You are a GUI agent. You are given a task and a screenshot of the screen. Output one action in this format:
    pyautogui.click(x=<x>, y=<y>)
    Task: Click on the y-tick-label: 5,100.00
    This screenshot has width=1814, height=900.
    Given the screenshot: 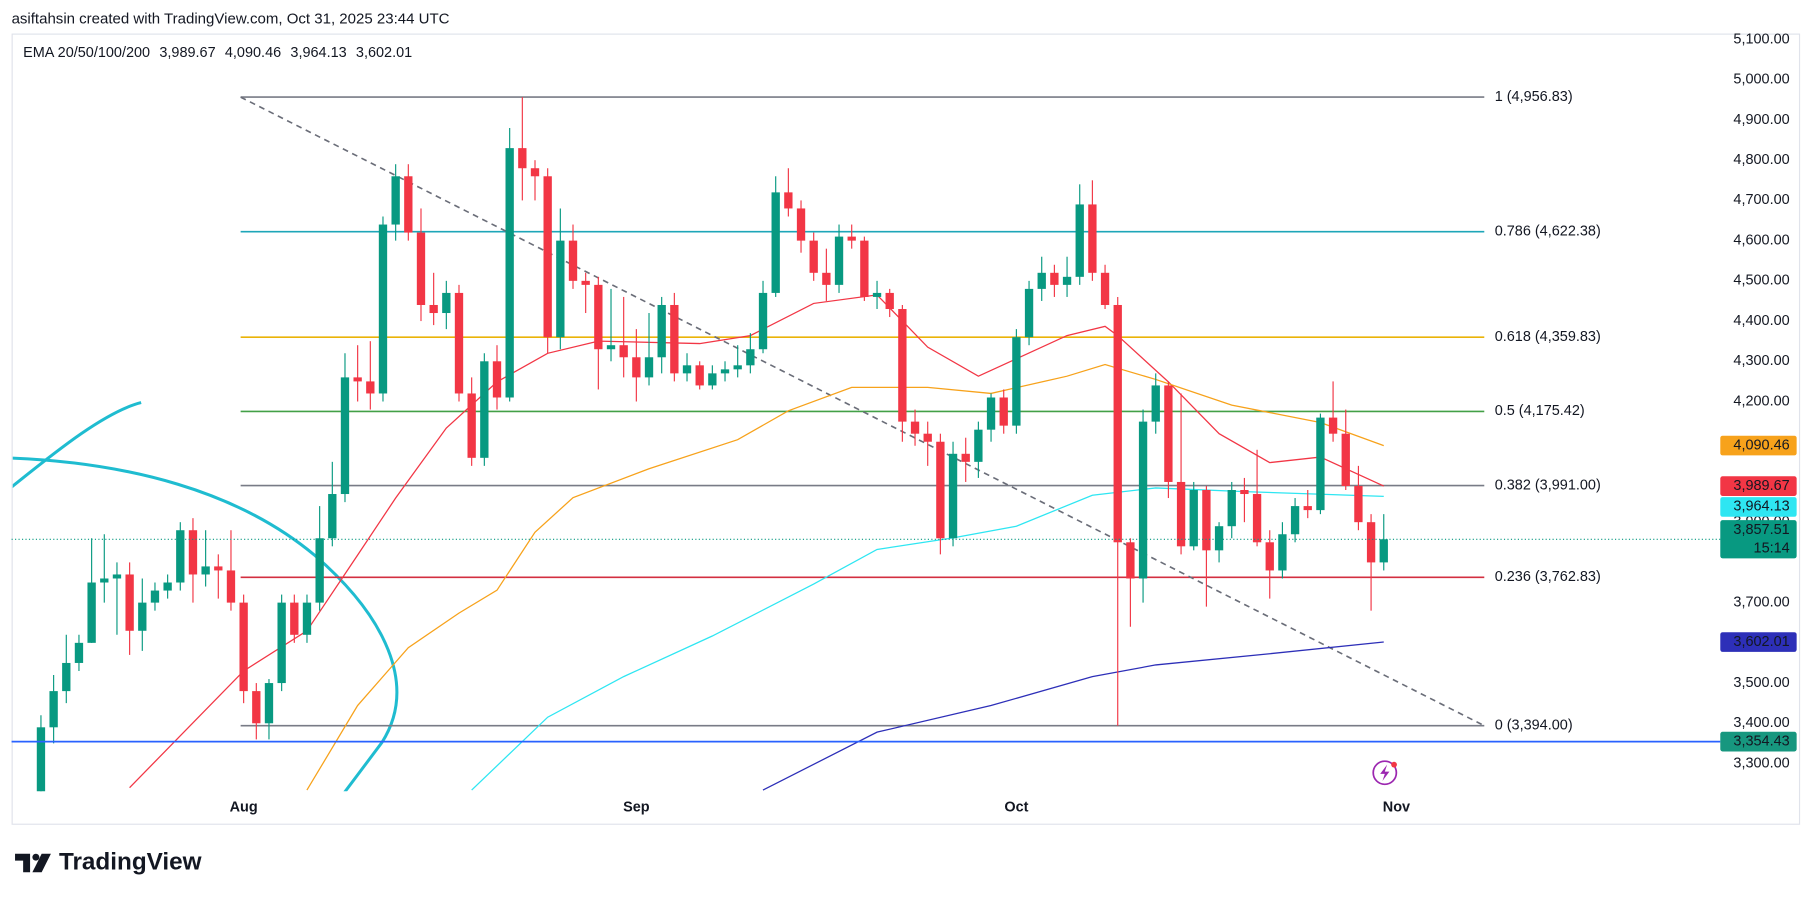 What is the action you would take?
    pyautogui.click(x=1761, y=39)
    